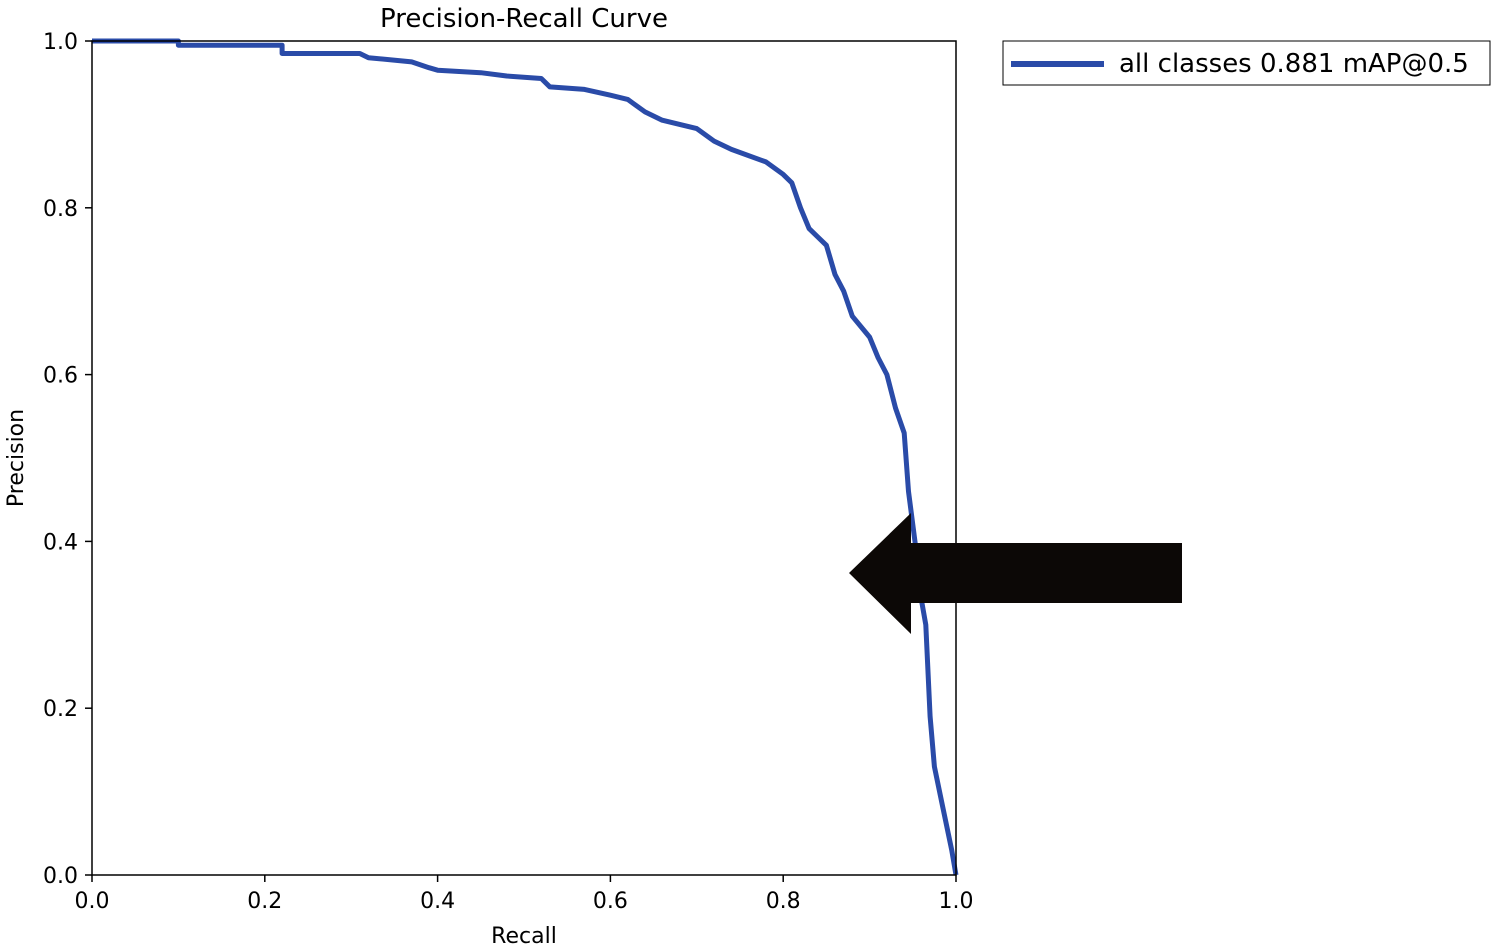 The height and width of the screenshot is (952, 1497). What do you see at coordinates (524, 936) in the screenshot?
I see `x-axis-label: Recall` at bounding box center [524, 936].